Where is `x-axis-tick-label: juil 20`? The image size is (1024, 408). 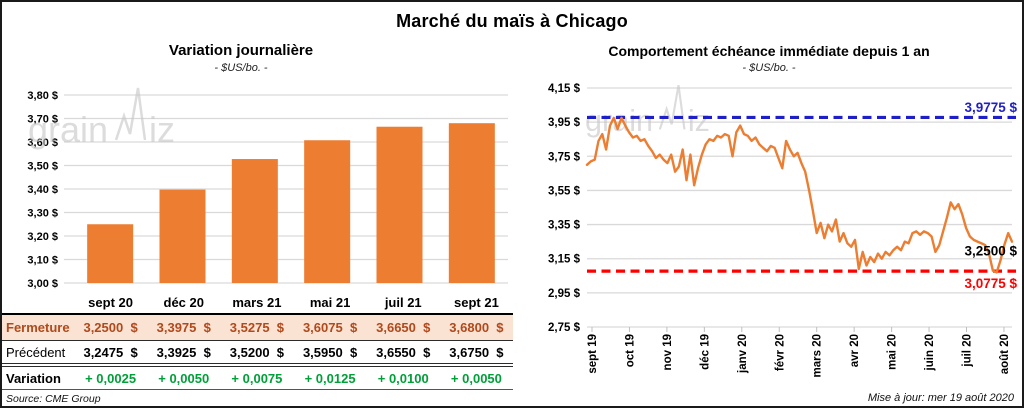 x-axis-tick-label: juil 20 is located at coordinates (968, 351).